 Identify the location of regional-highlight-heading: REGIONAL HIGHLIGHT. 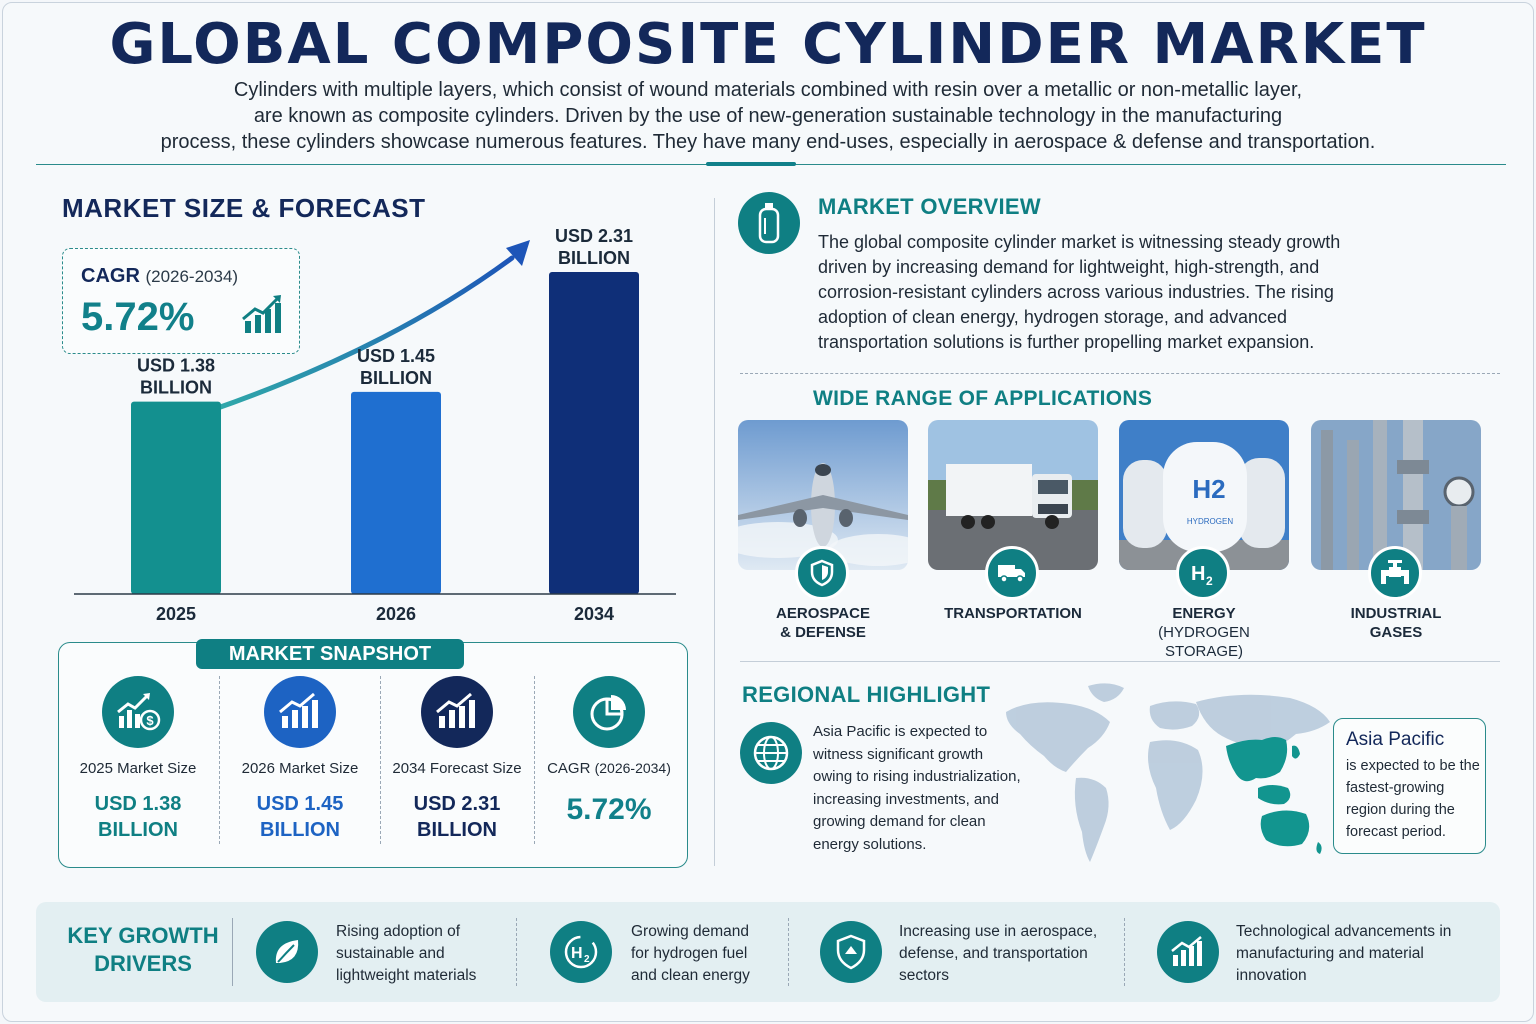
(866, 694).